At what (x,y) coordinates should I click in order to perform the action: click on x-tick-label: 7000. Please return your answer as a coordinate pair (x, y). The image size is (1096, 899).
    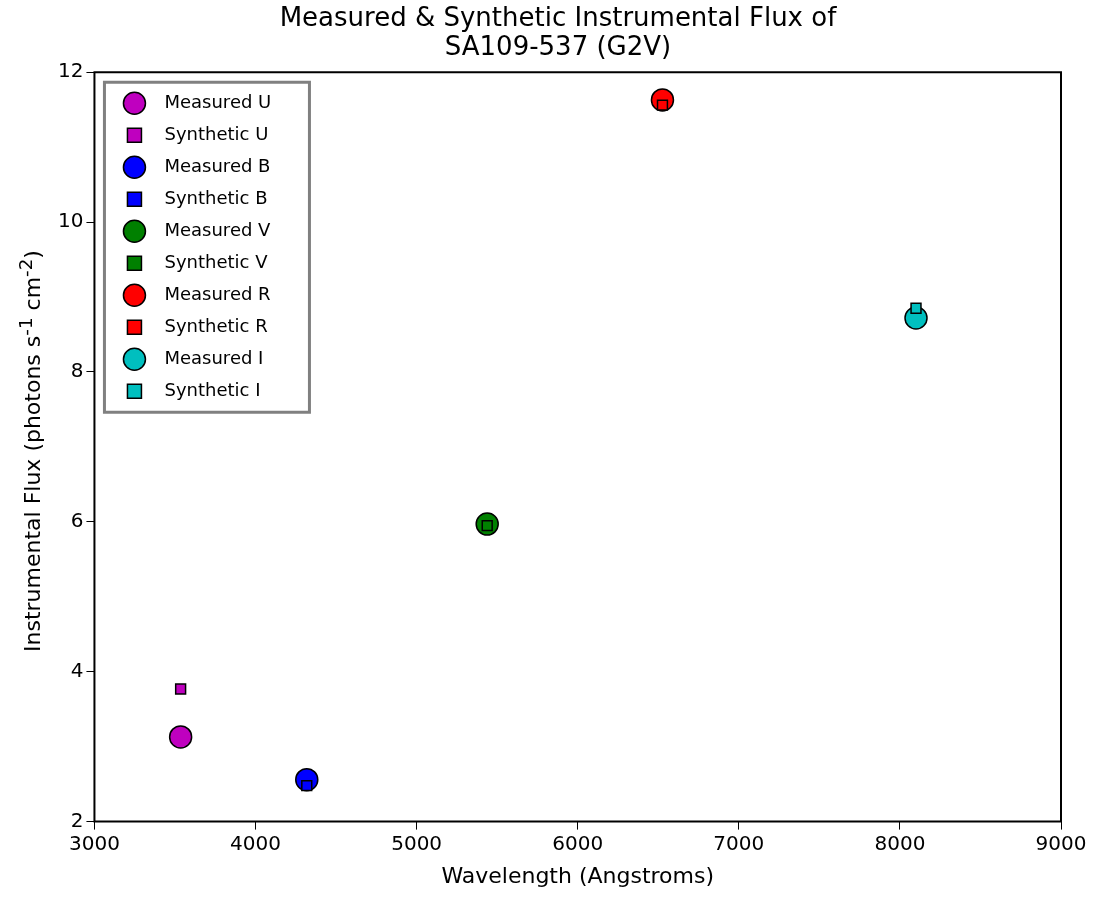
    Looking at the image, I should click on (739, 842).